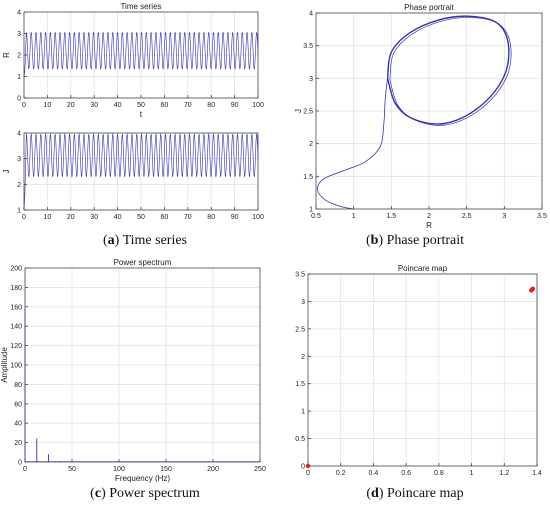 This screenshot has height=511, width=550. Describe the element at coordinates (260, 469) in the screenshot. I see `x-tick-label: 250` at that location.